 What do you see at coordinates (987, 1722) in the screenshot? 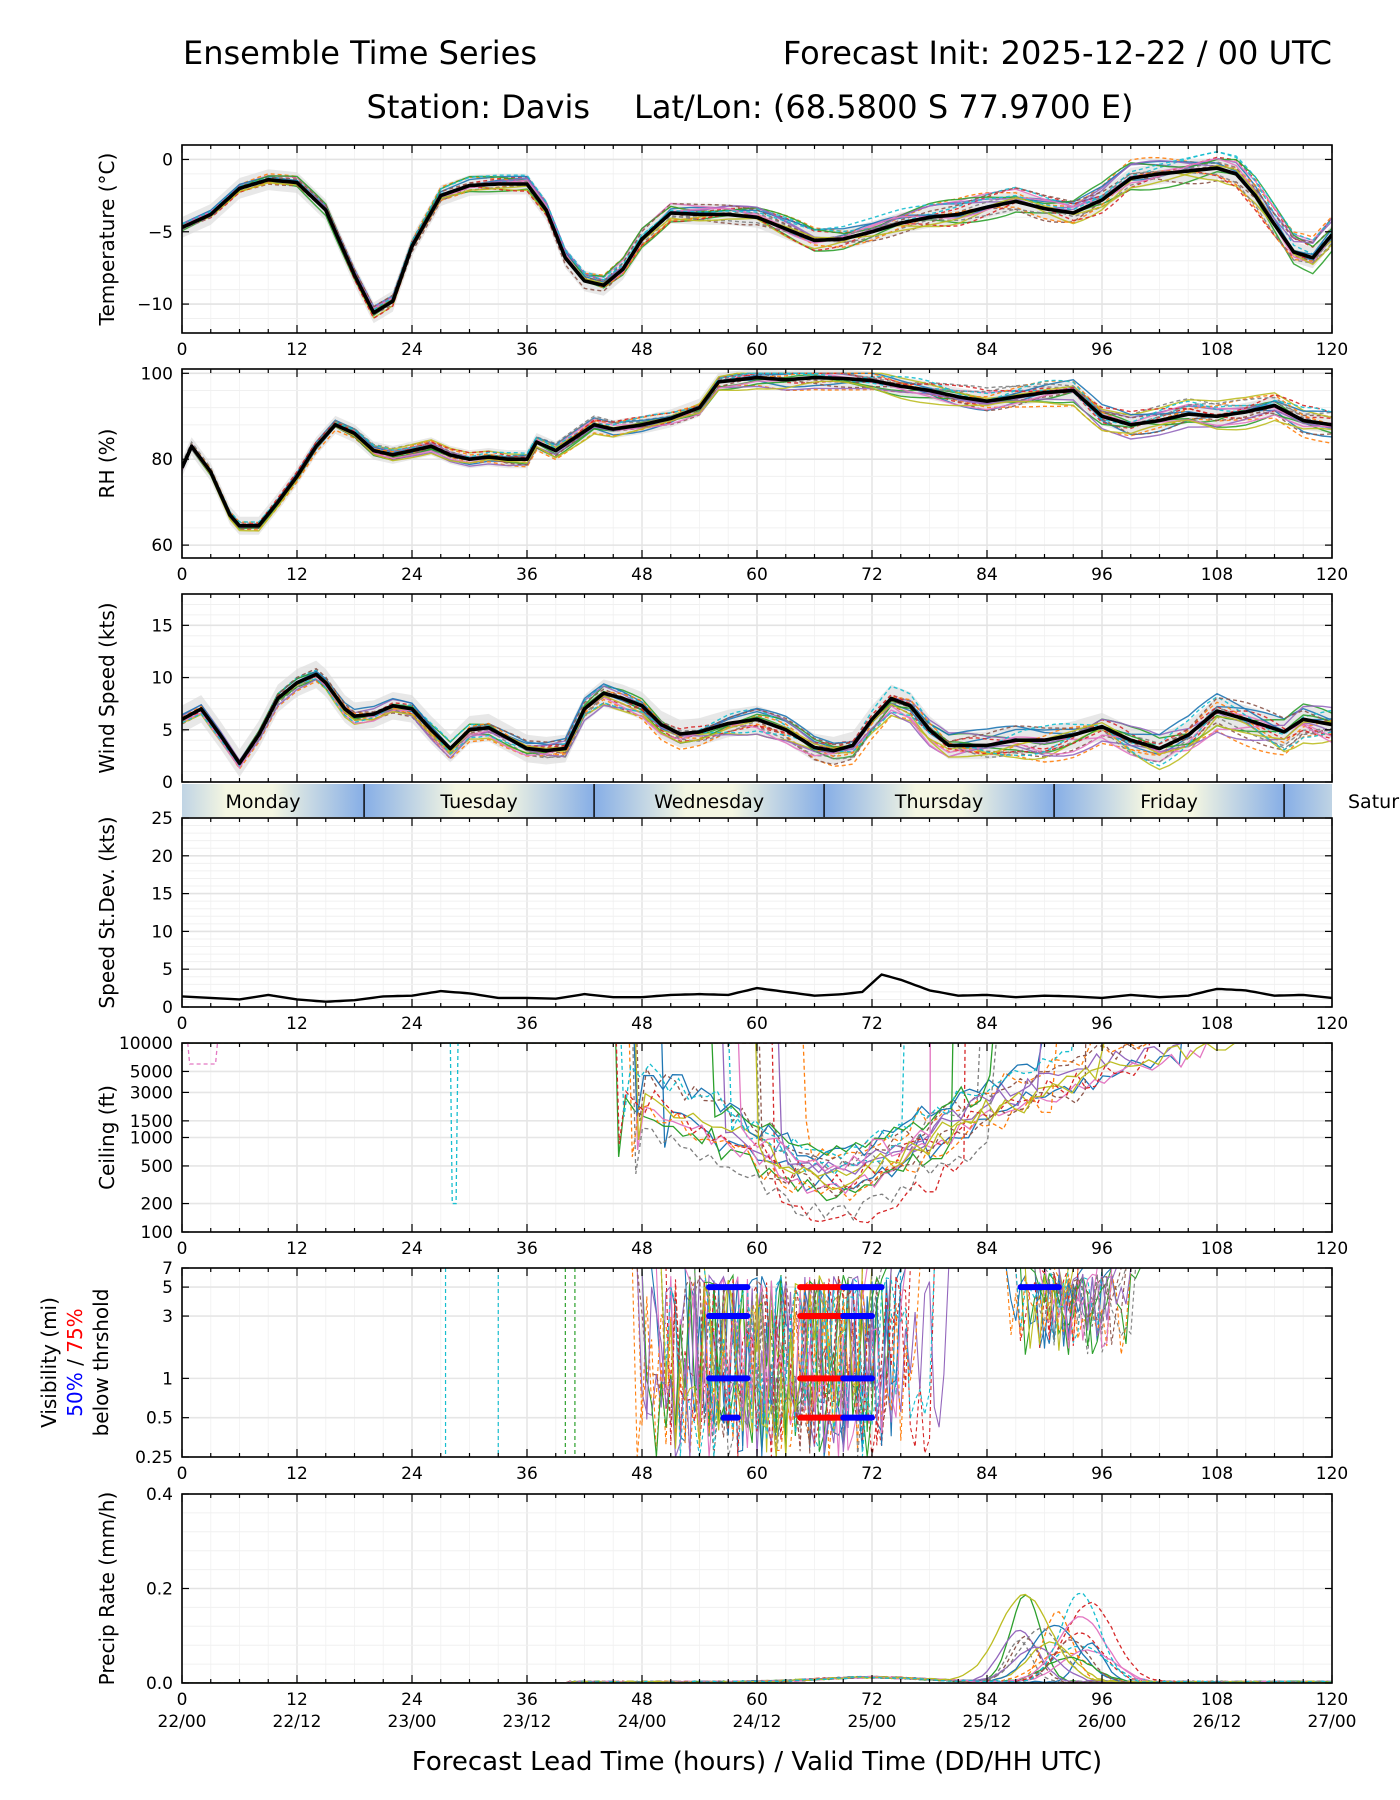
I see `valid-time-label: 25/12` at bounding box center [987, 1722].